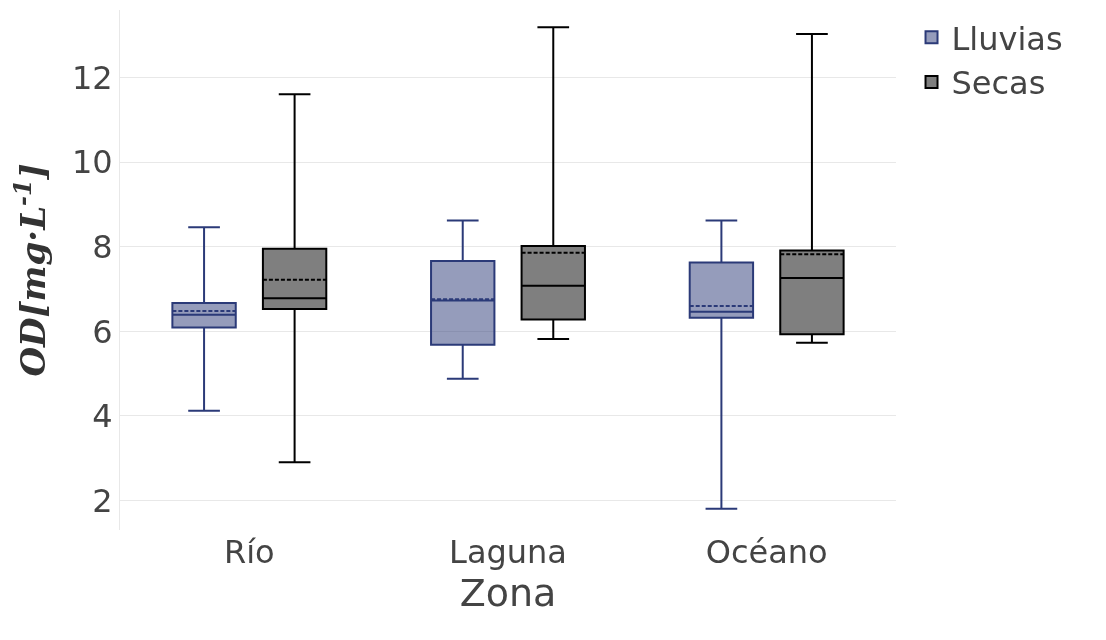  What do you see at coordinates (1007, 38) in the screenshot?
I see `legend-label: Lluvias` at bounding box center [1007, 38].